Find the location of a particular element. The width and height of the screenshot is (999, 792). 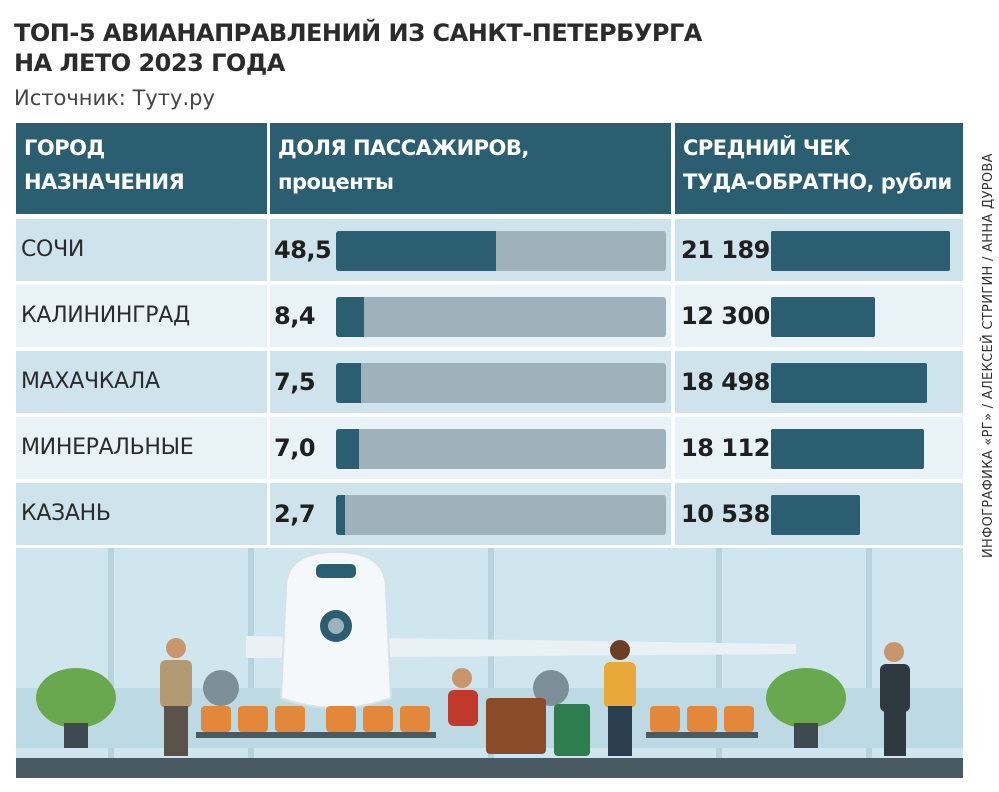

city-label: КАЗАНЬ is located at coordinates (66, 513).